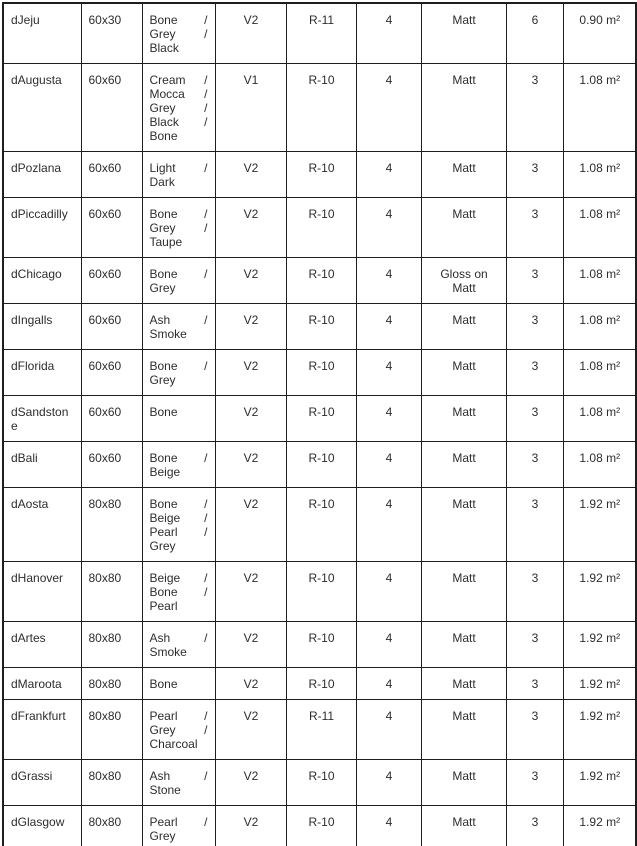  What do you see at coordinates (42, 326) in the screenshot?
I see `cell-product-name: dIngalls` at bounding box center [42, 326].